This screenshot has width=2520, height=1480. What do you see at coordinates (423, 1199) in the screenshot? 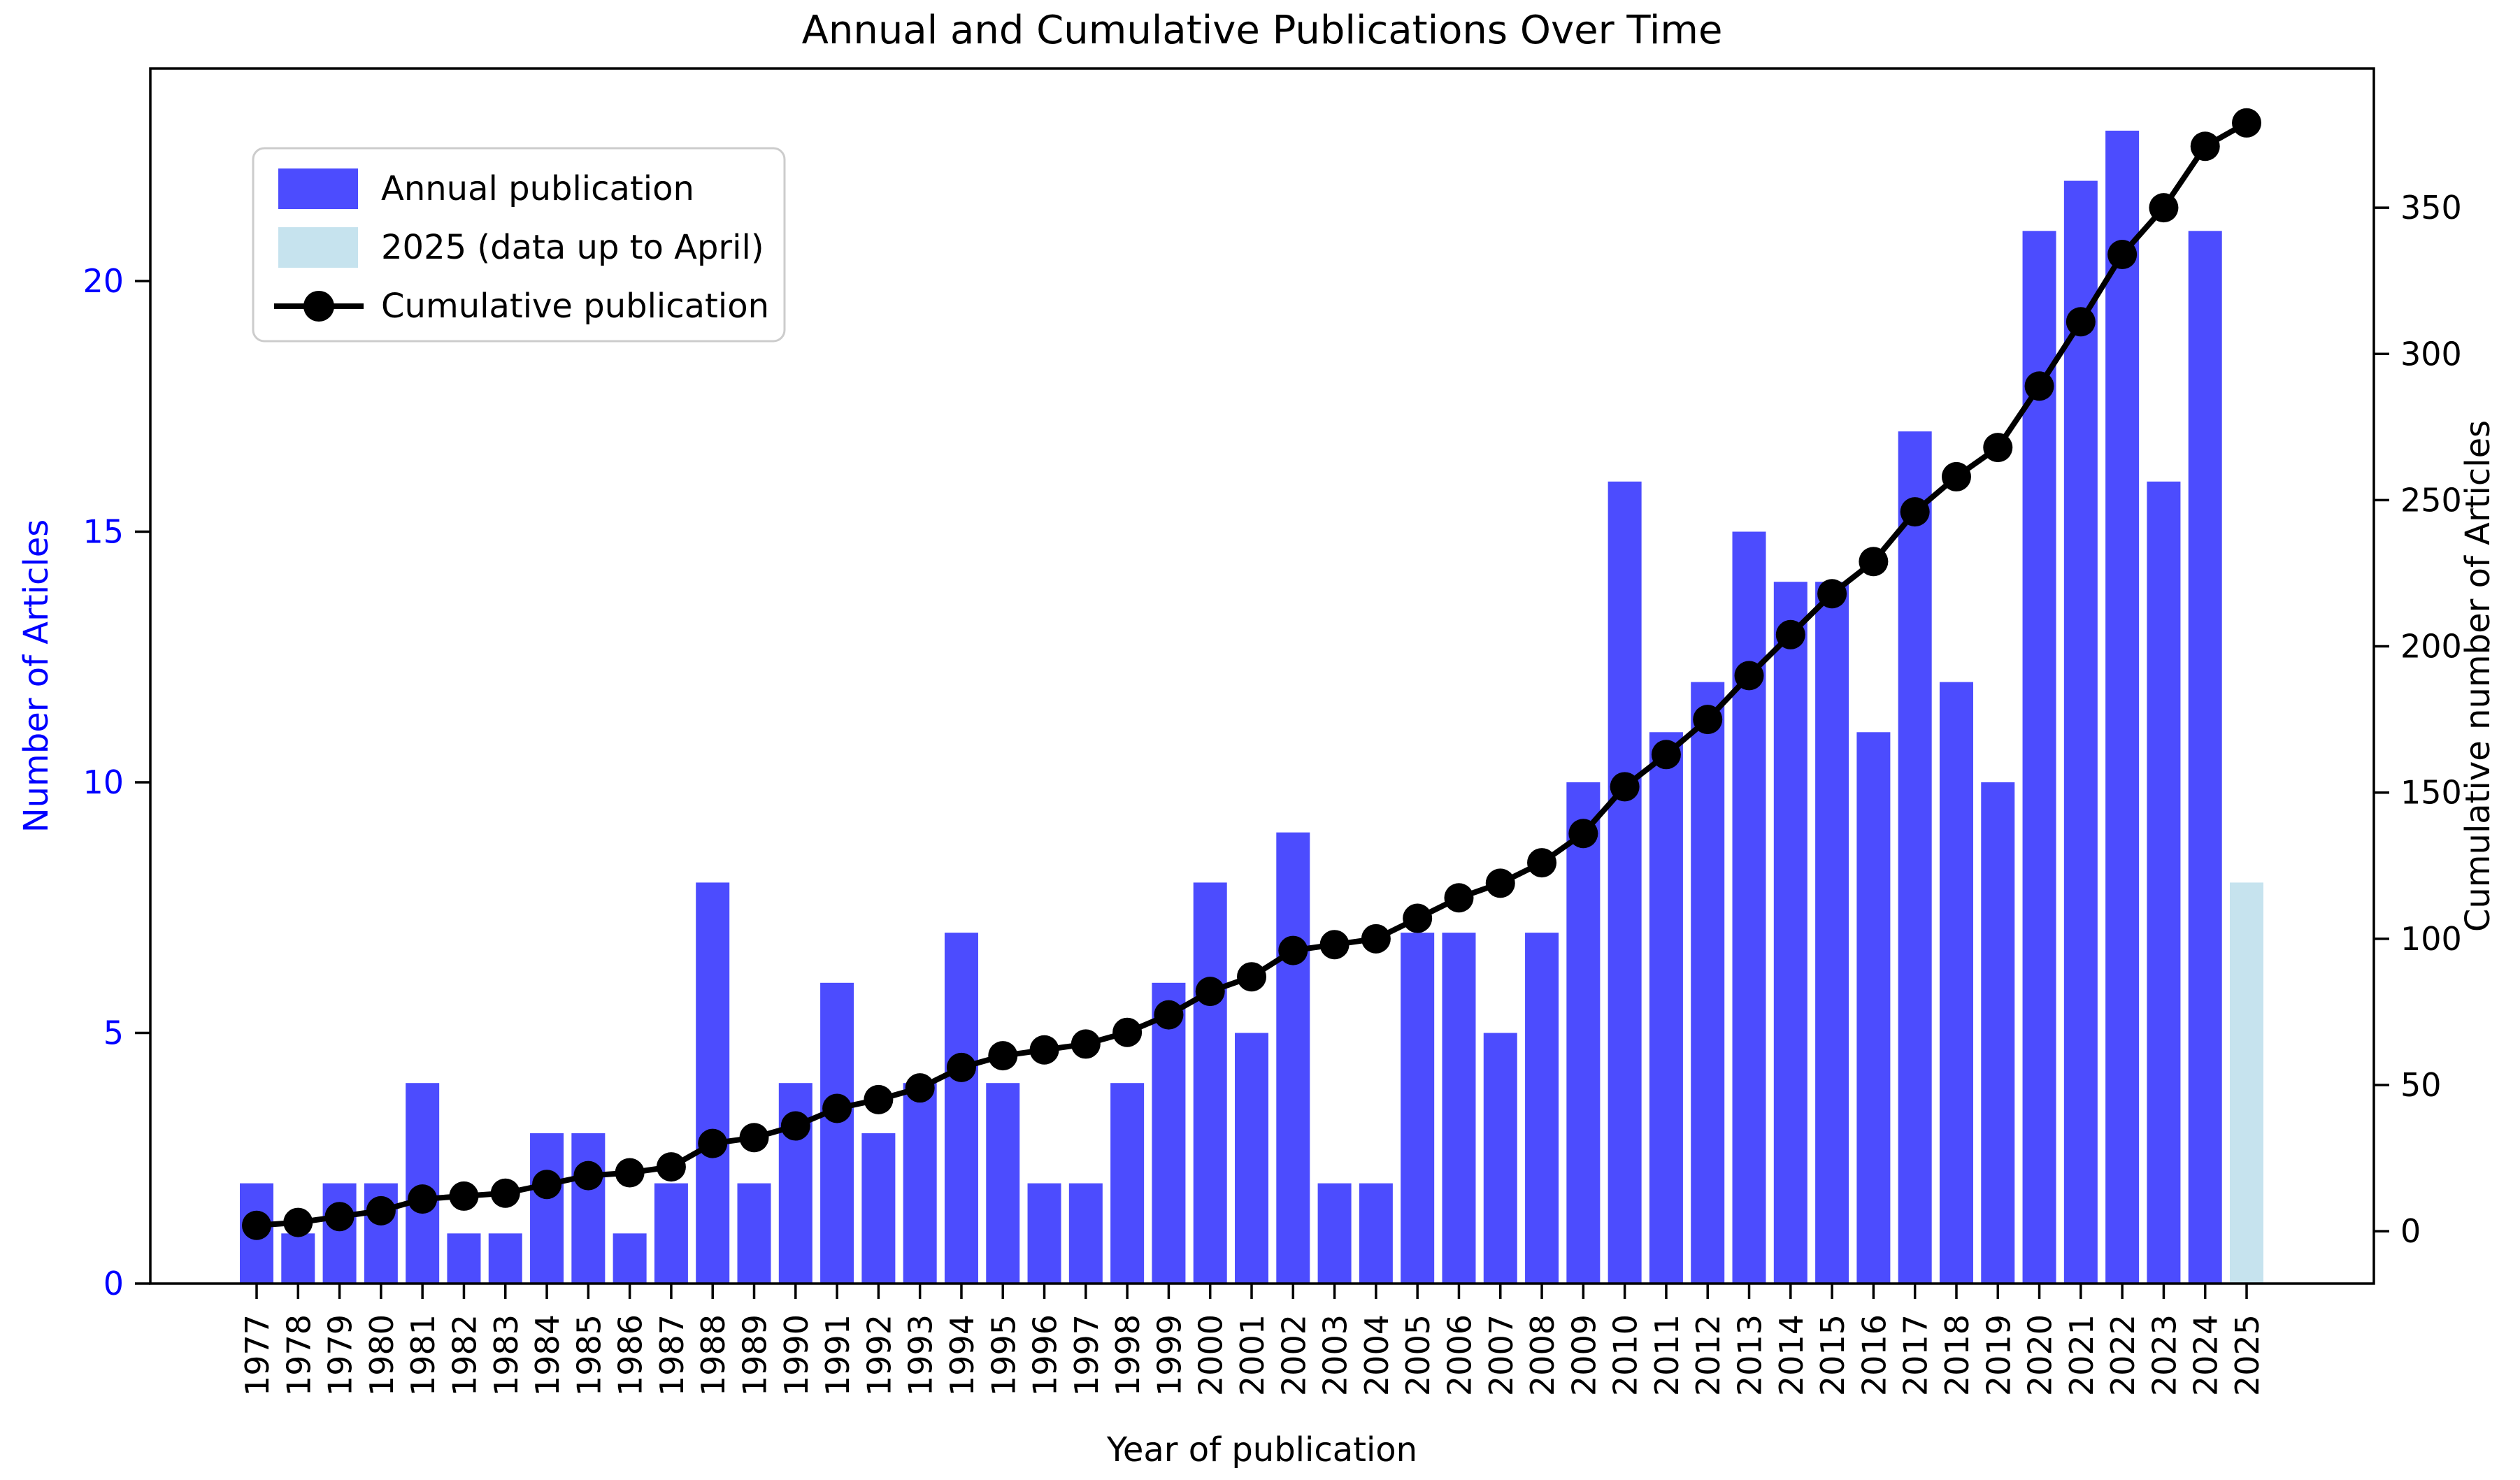
I see `cumulative-point-1981` at bounding box center [423, 1199].